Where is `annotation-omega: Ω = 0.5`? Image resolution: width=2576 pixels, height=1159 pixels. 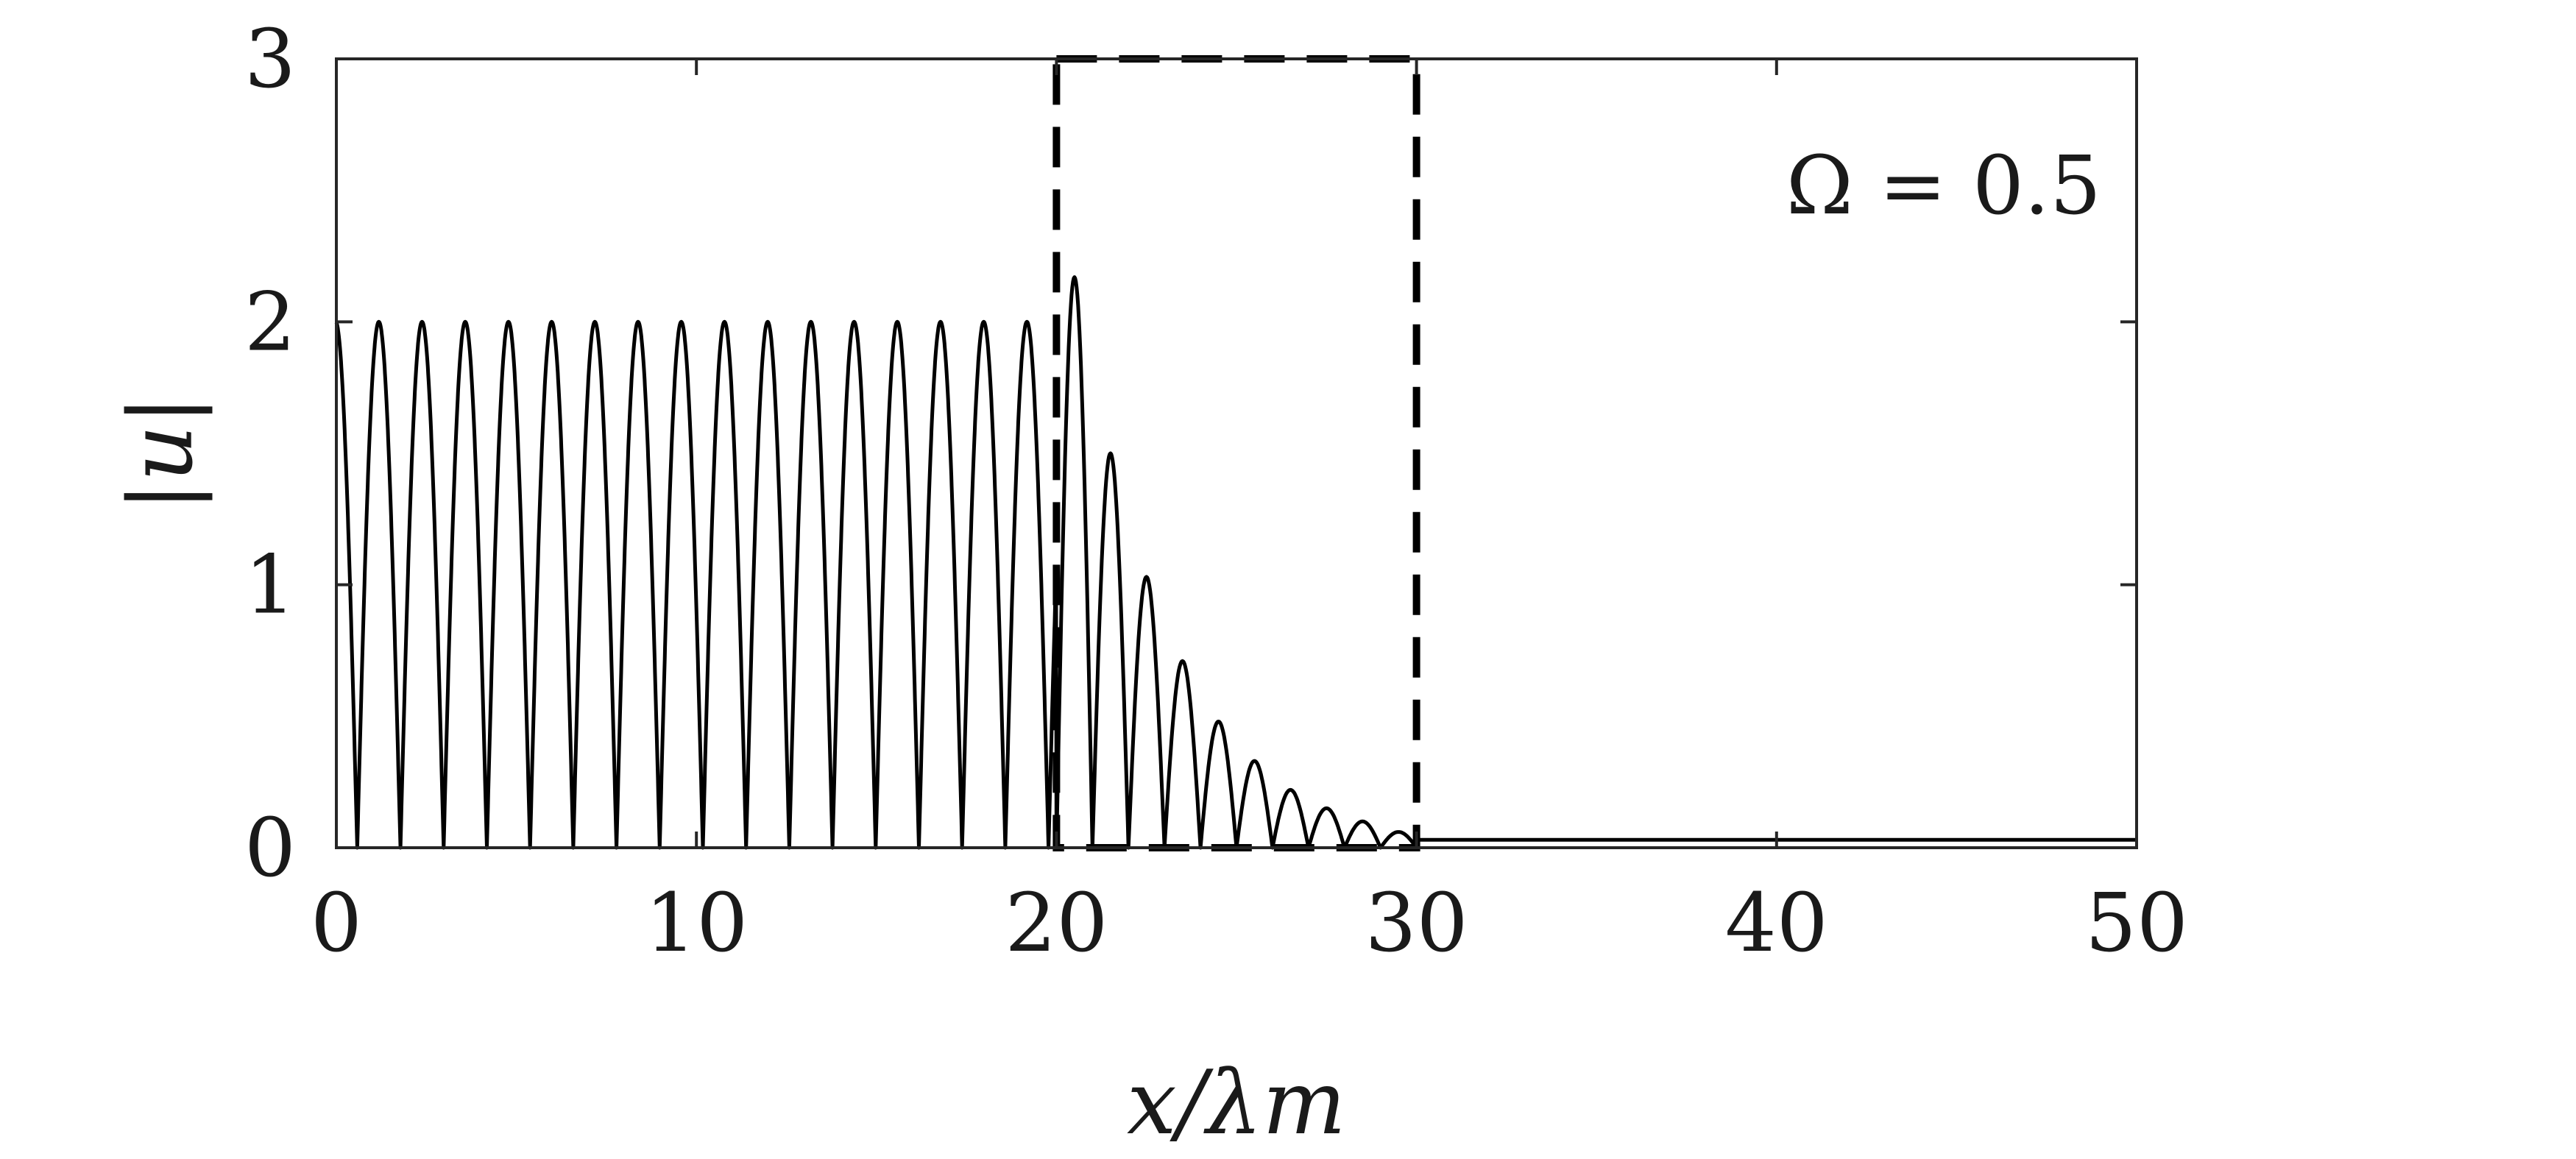
annotation-omega: Ω = 0.5 is located at coordinates (1943, 185).